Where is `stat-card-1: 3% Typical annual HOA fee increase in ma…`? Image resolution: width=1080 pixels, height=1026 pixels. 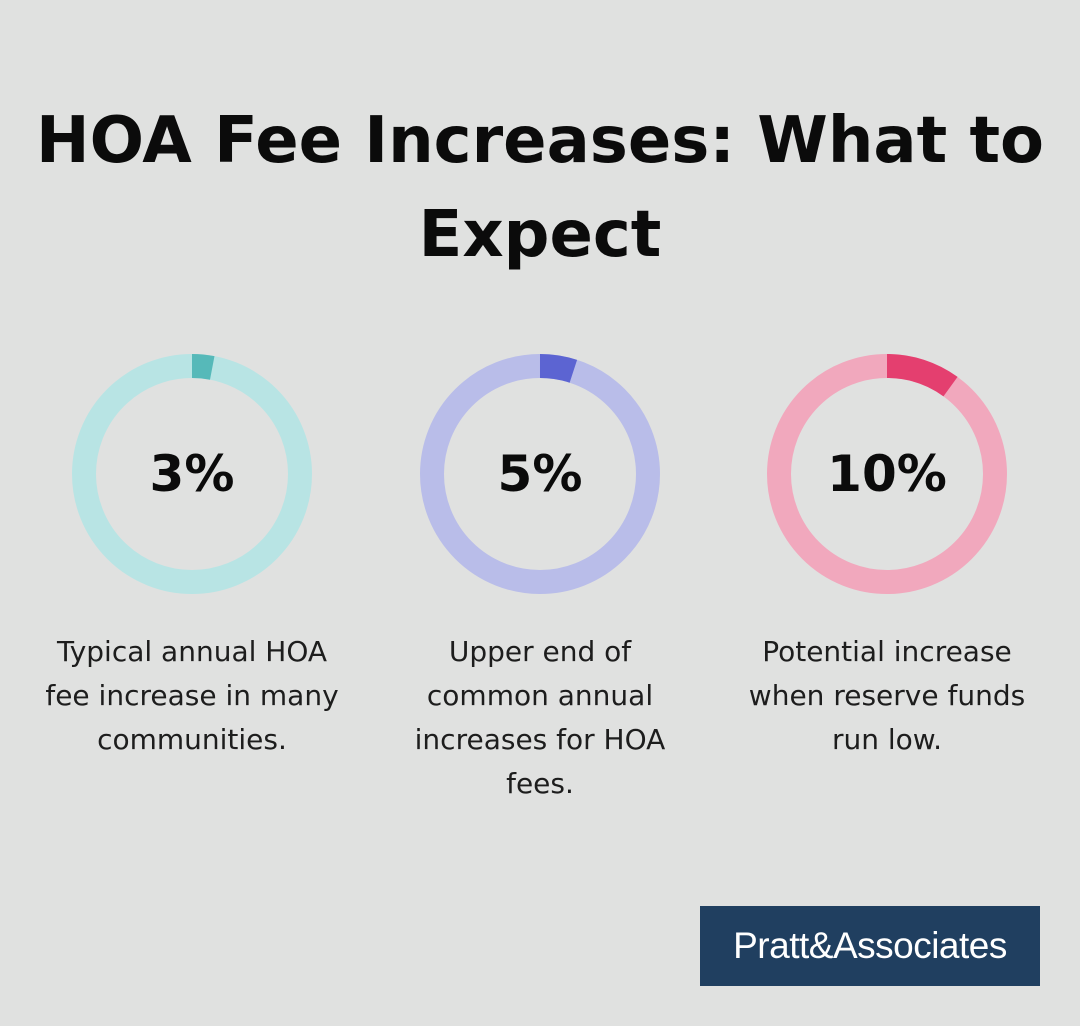 stat-card-1: 3% Typical annual HOA fee increase in ma… is located at coordinates (192, 557).